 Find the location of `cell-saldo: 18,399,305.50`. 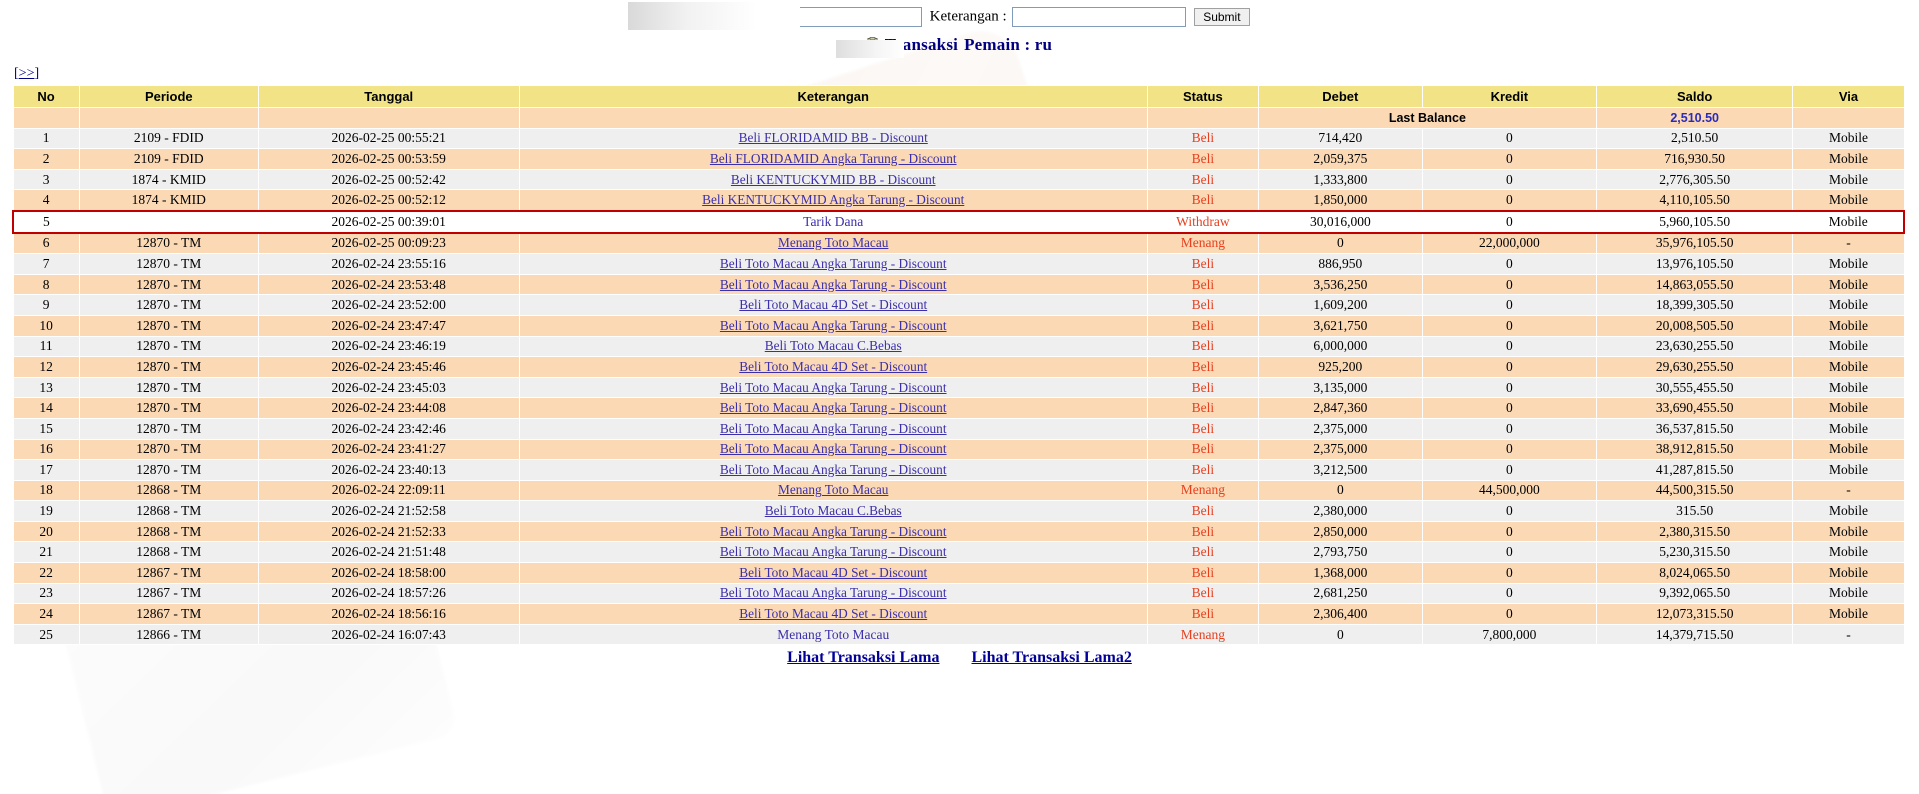

cell-saldo: 18,399,305.50 is located at coordinates (1694, 305).